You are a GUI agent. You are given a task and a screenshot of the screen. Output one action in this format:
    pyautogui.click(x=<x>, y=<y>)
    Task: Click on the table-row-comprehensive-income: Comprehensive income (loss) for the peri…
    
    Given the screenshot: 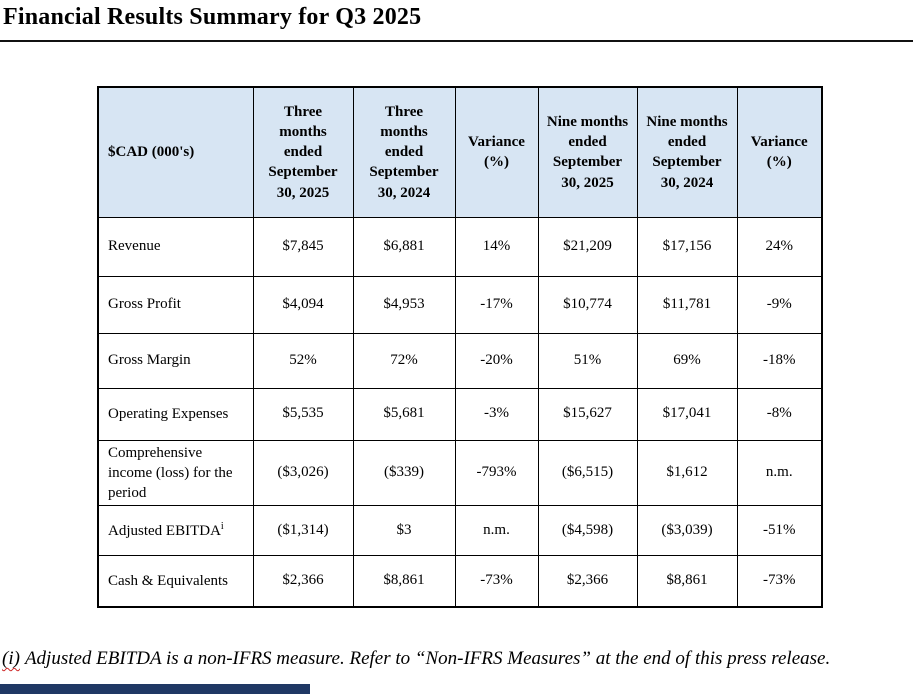 What is the action you would take?
    pyautogui.click(x=460, y=473)
    